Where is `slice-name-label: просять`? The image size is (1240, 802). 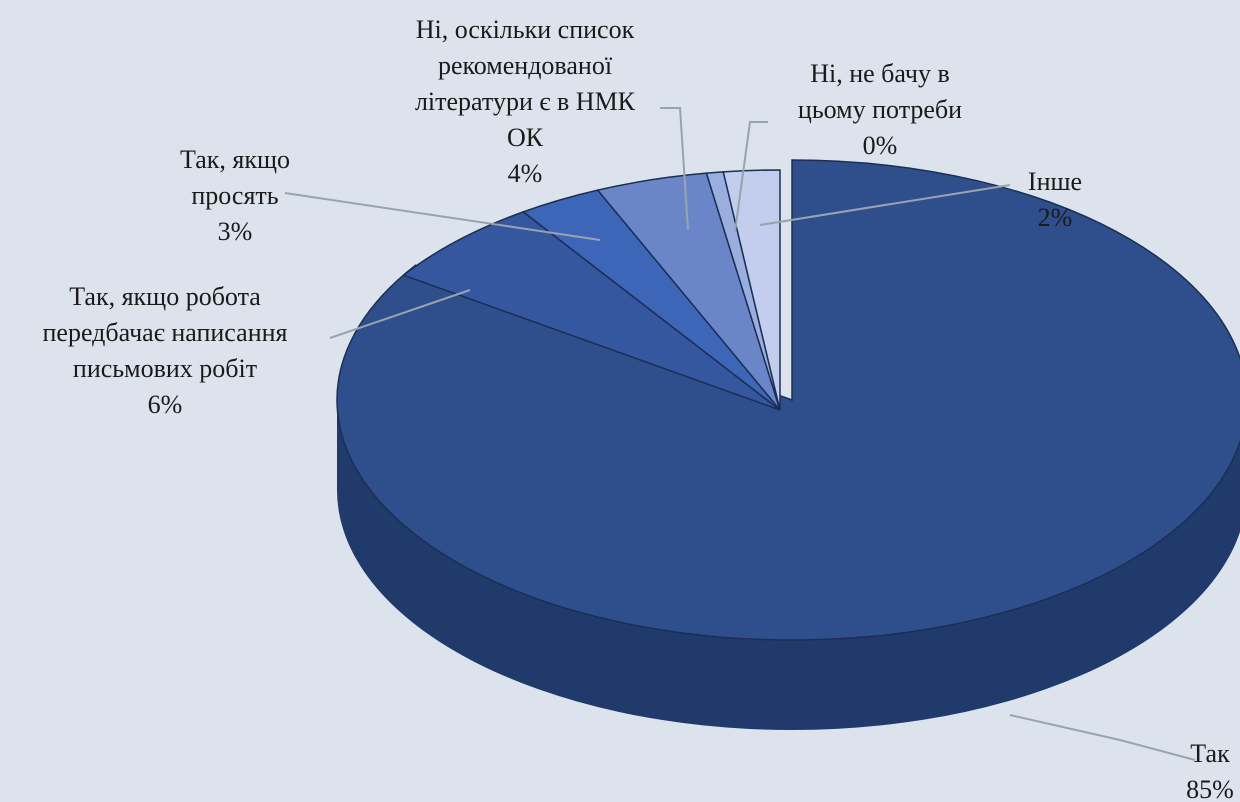
slice-name-label: просять is located at coordinates (234, 195).